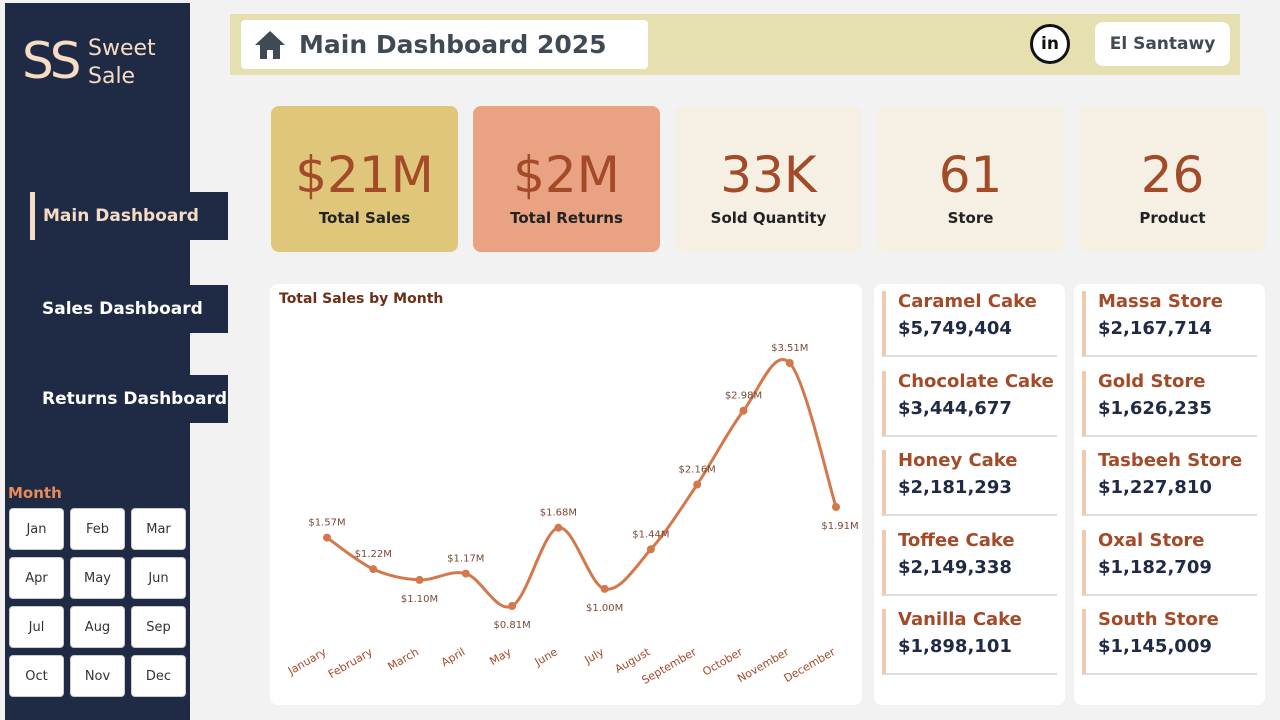  I want to click on month-button: Jun, so click(158, 578).